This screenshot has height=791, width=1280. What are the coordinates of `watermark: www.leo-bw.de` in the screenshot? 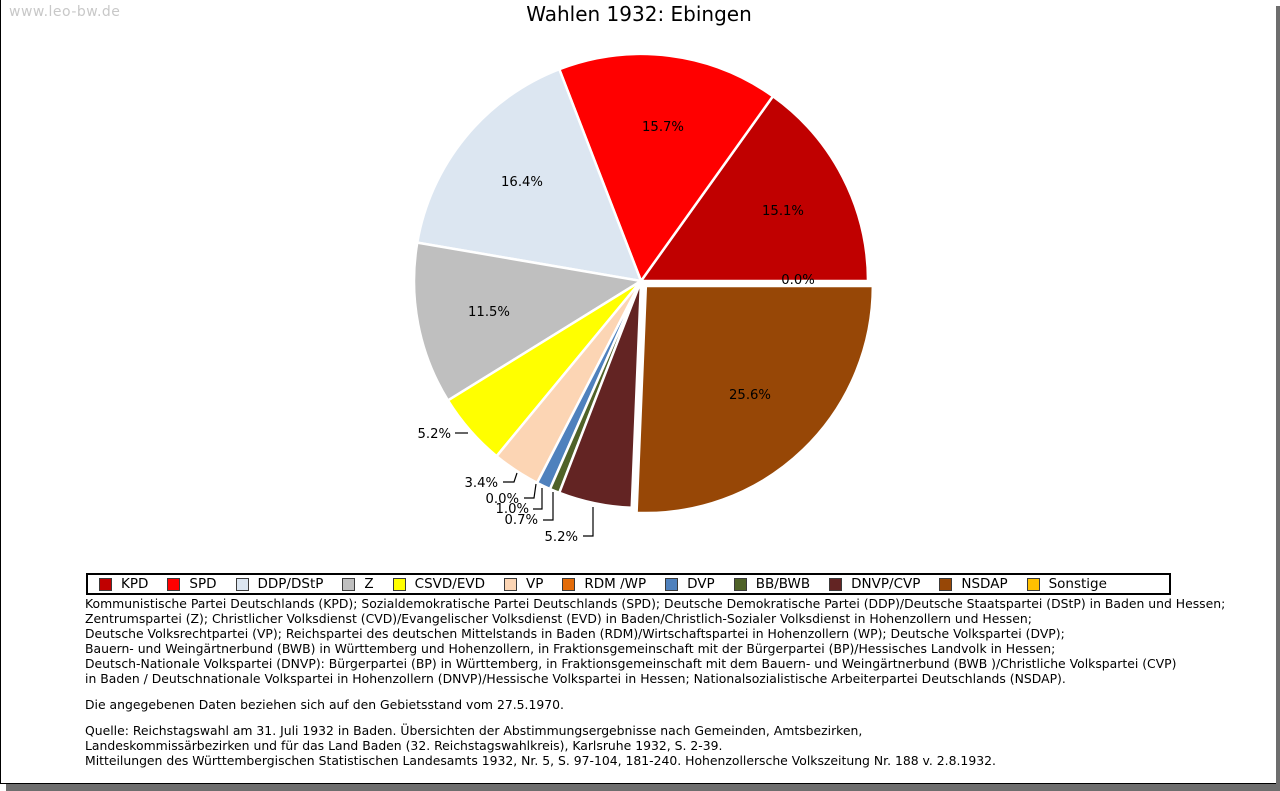 It's located at (65, 12).